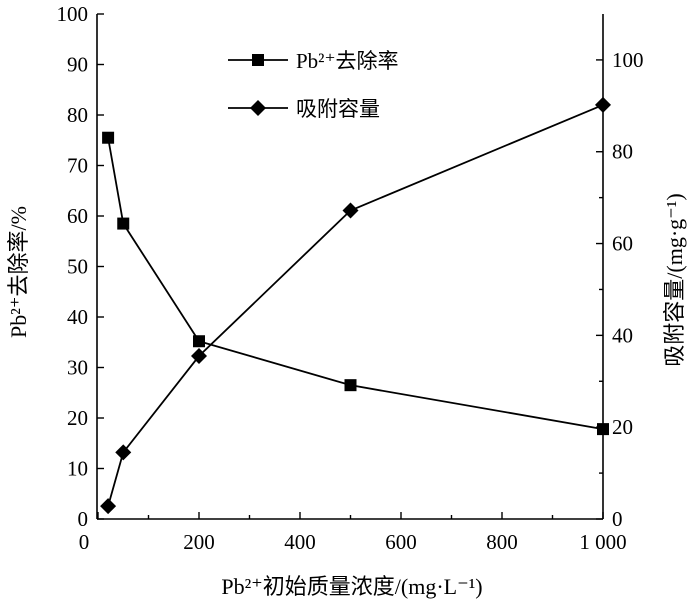 The height and width of the screenshot is (601, 700). What do you see at coordinates (502, 542) in the screenshot?
I see `x-axis-tick-label: 800` at bounding box center [502, 542].